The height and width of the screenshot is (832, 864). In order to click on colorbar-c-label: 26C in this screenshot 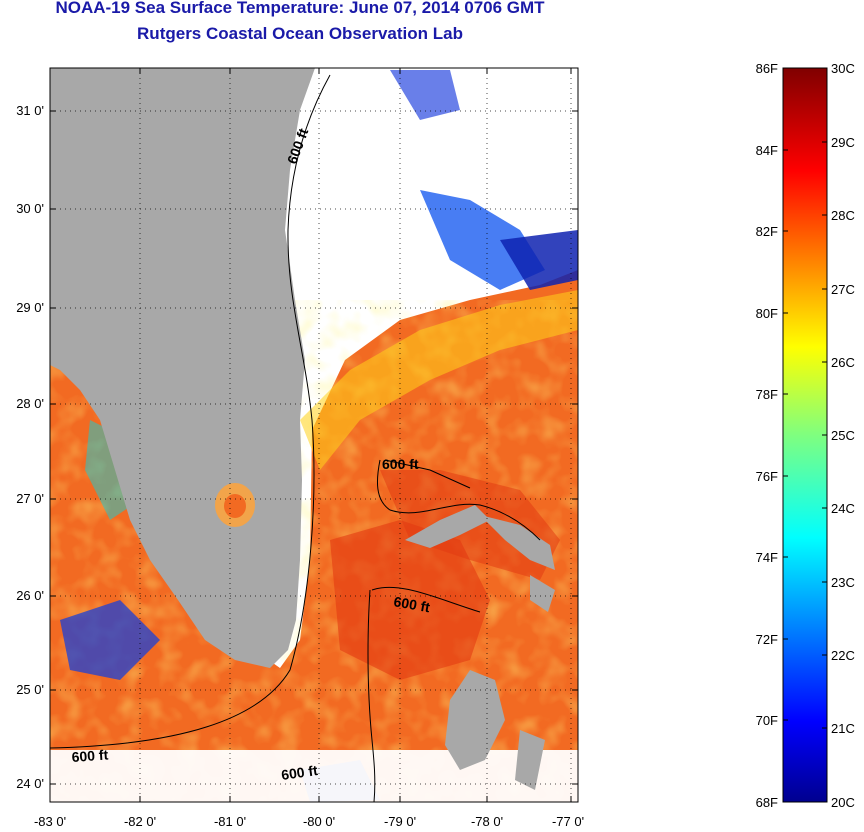, I will do `click(843, 362)`.